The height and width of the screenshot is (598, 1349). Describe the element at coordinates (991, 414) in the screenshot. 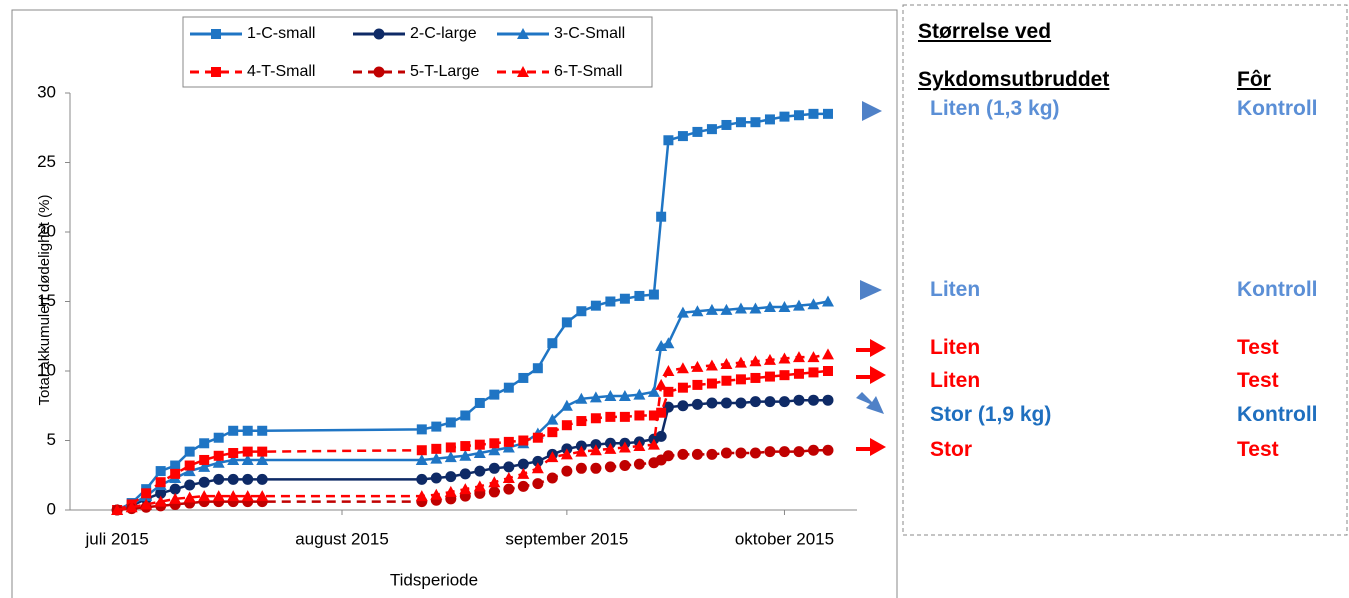

I see `row-size: Stor (1,9 kg)` at that location.